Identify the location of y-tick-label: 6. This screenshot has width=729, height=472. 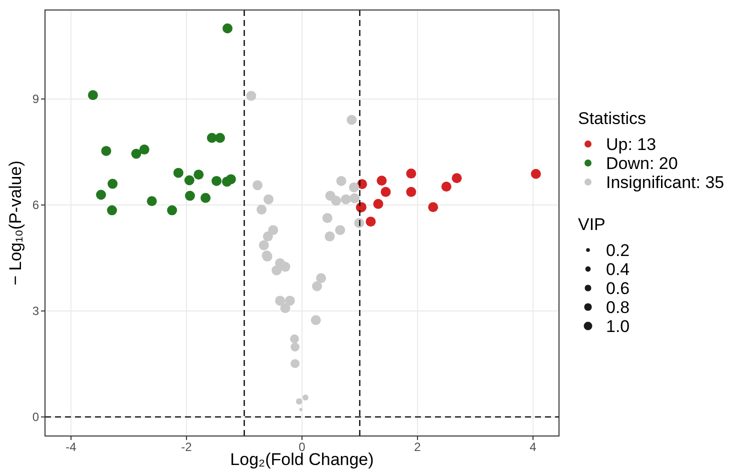
(36, 205).